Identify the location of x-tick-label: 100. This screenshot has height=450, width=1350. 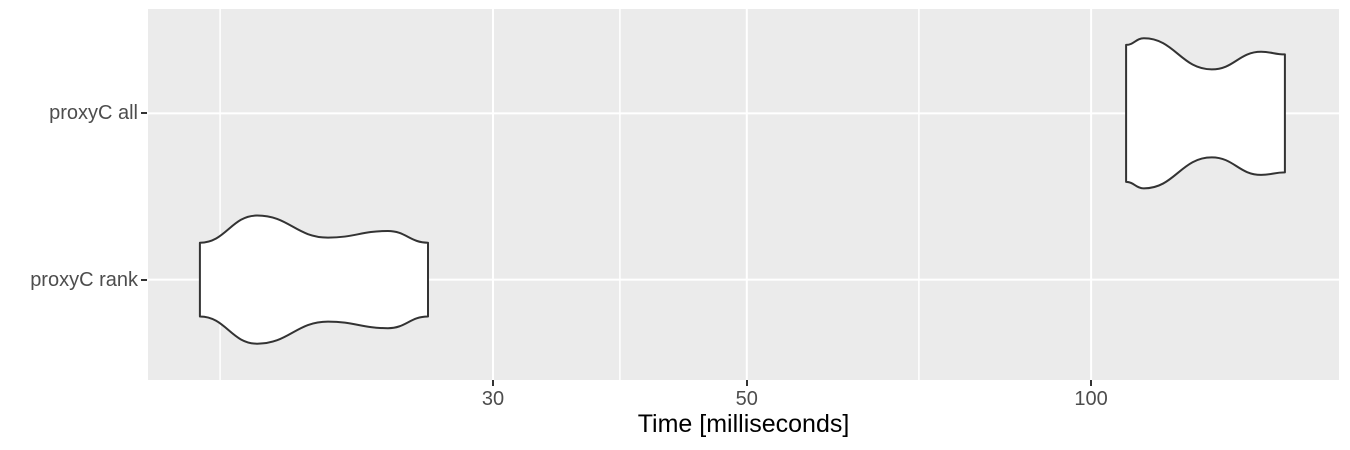
(1091, 399).